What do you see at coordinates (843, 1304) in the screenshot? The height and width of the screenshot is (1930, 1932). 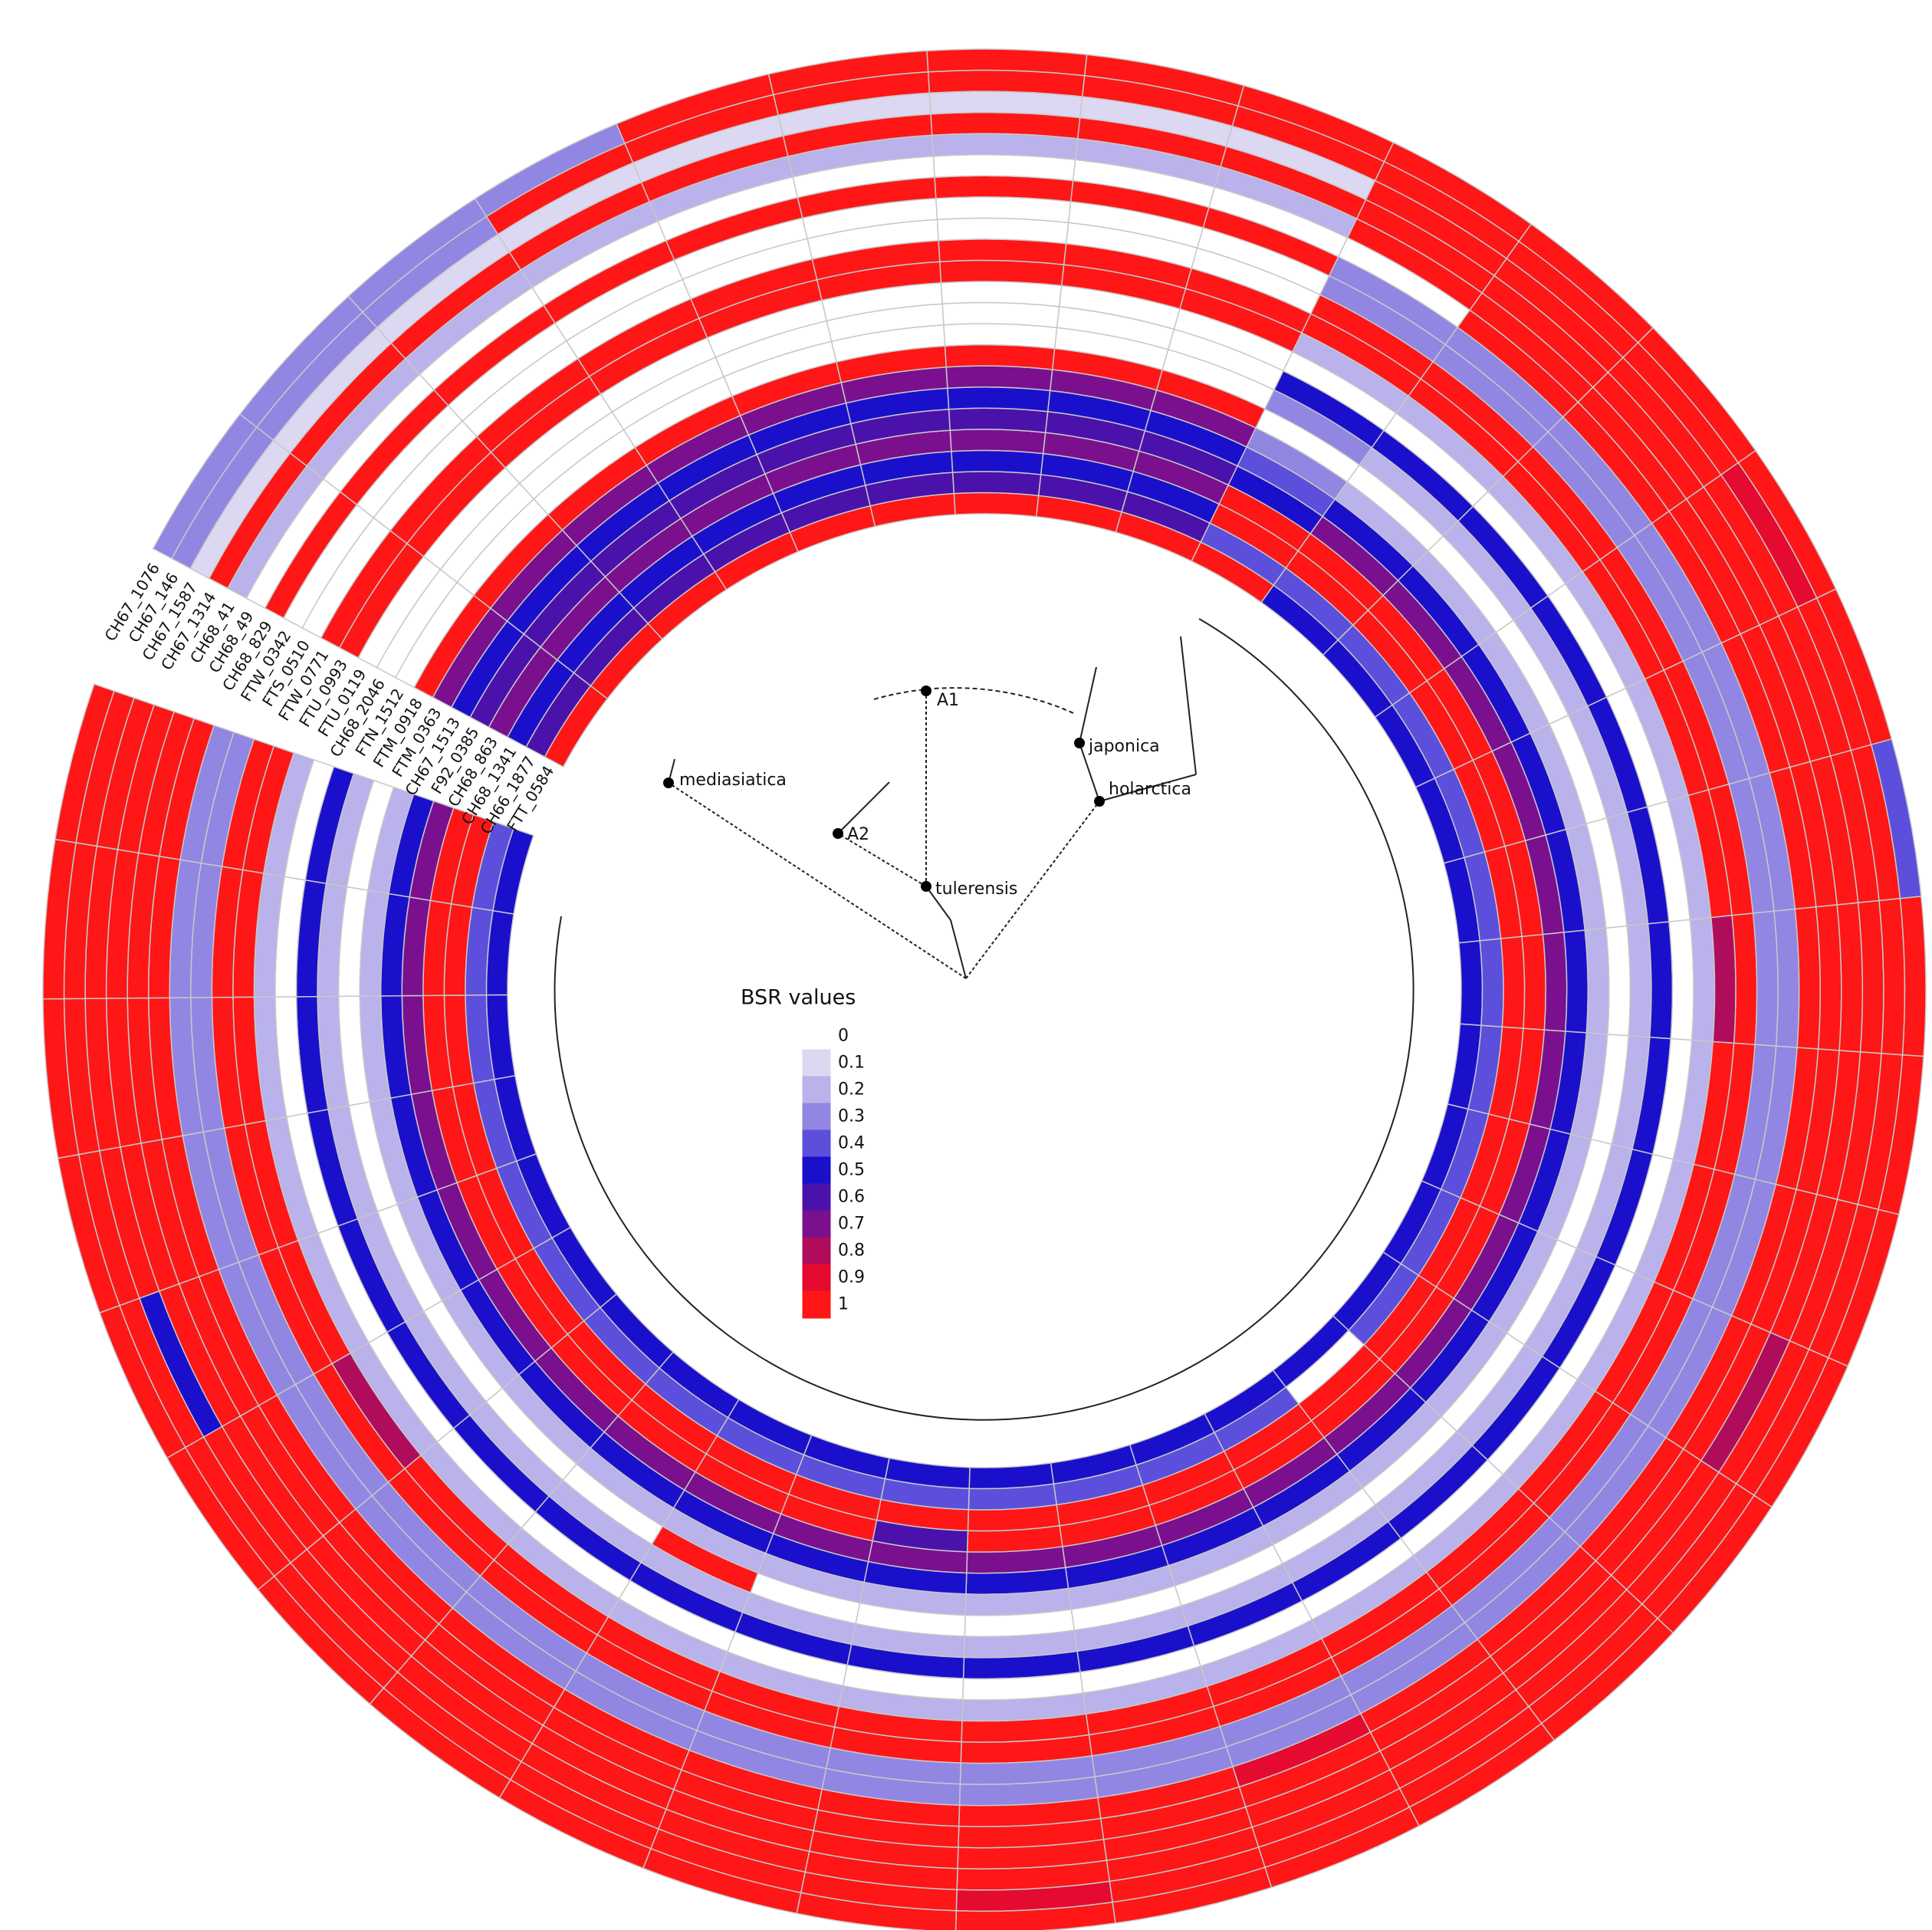 I see `legend-label: 1` at bounding box center [843, 1304].